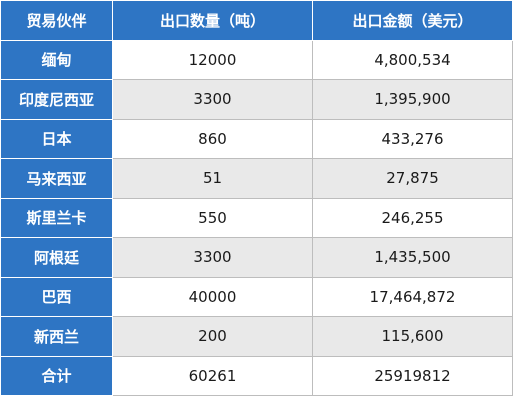 The image size is (513, 401). Describe the element at coordinates (212, 178) in the screenshot. I see `quantity-cell: 51` at that location.